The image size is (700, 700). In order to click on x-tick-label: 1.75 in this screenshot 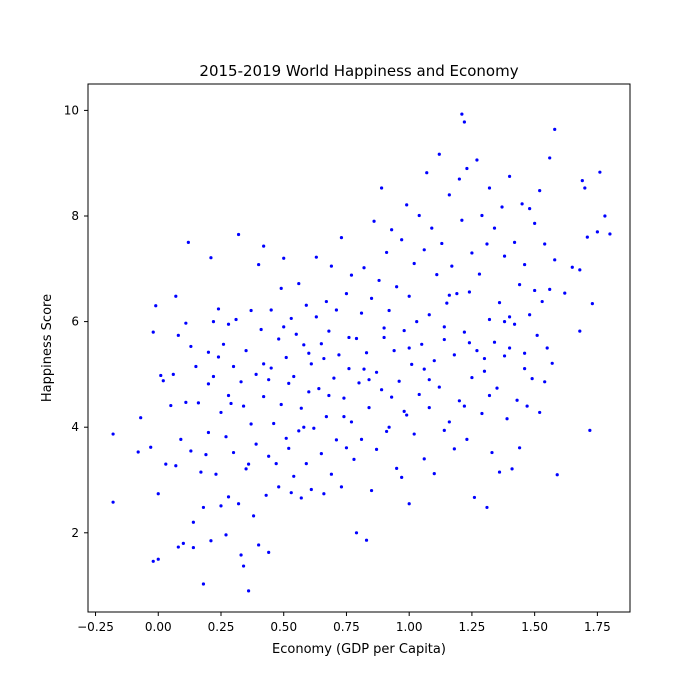, I will do `click(597, 627)`.